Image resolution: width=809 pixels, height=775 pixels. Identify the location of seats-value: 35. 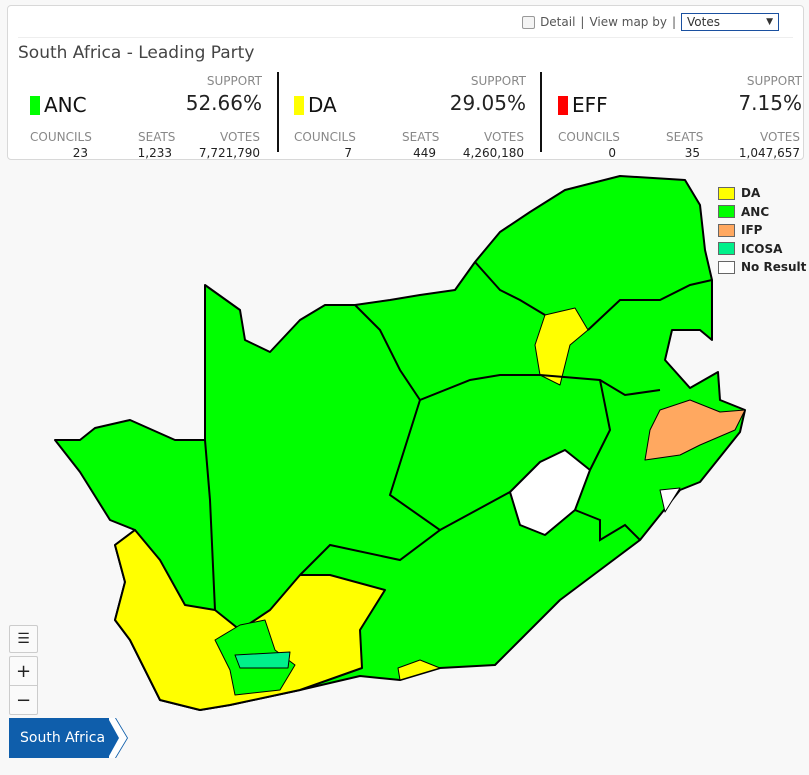
(692, 153).